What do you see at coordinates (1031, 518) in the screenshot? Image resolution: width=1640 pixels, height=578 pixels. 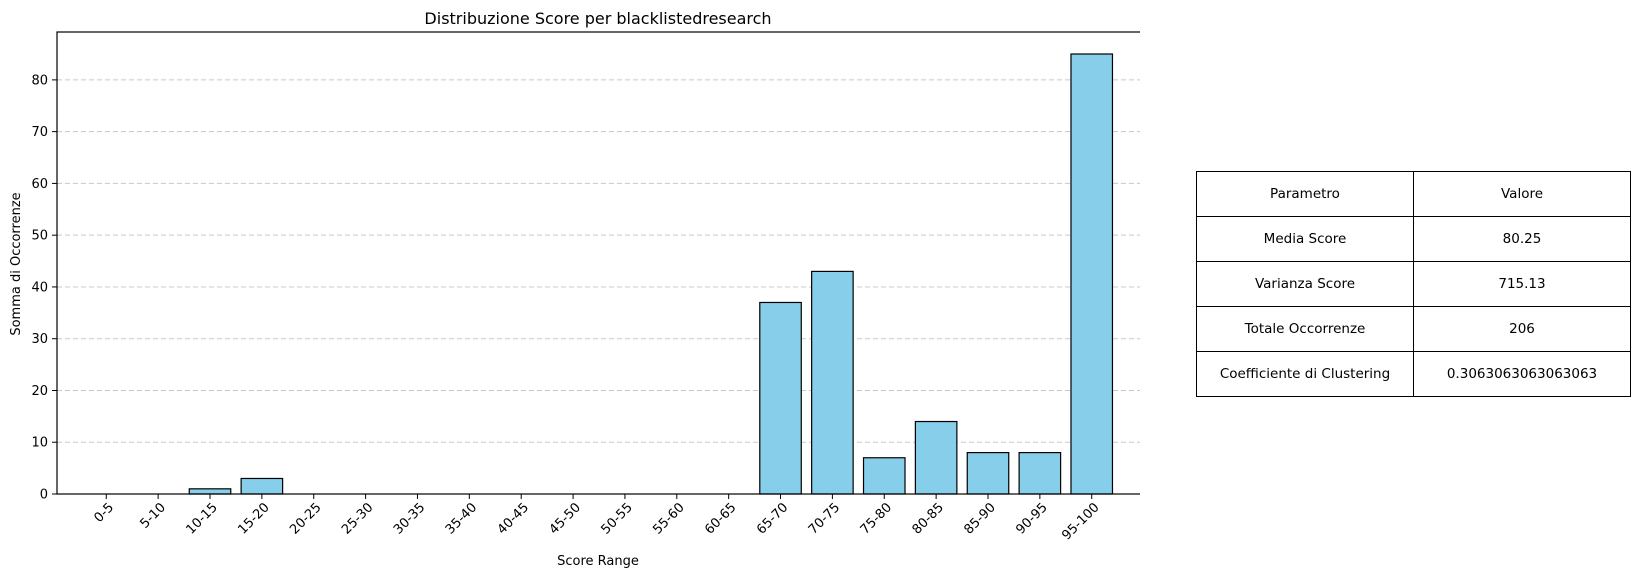 I see `x-tick-label: 90-95` at bounding box center [1031, 518].